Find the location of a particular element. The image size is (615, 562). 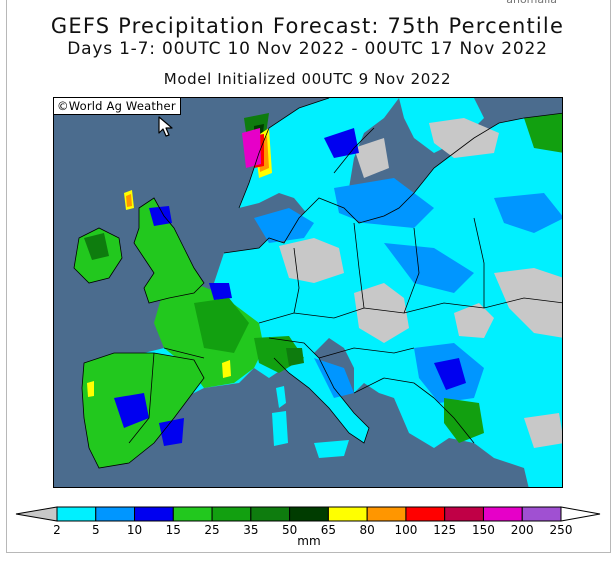

colorbar-tick-label: 100 is located at coordinates (405, 530).